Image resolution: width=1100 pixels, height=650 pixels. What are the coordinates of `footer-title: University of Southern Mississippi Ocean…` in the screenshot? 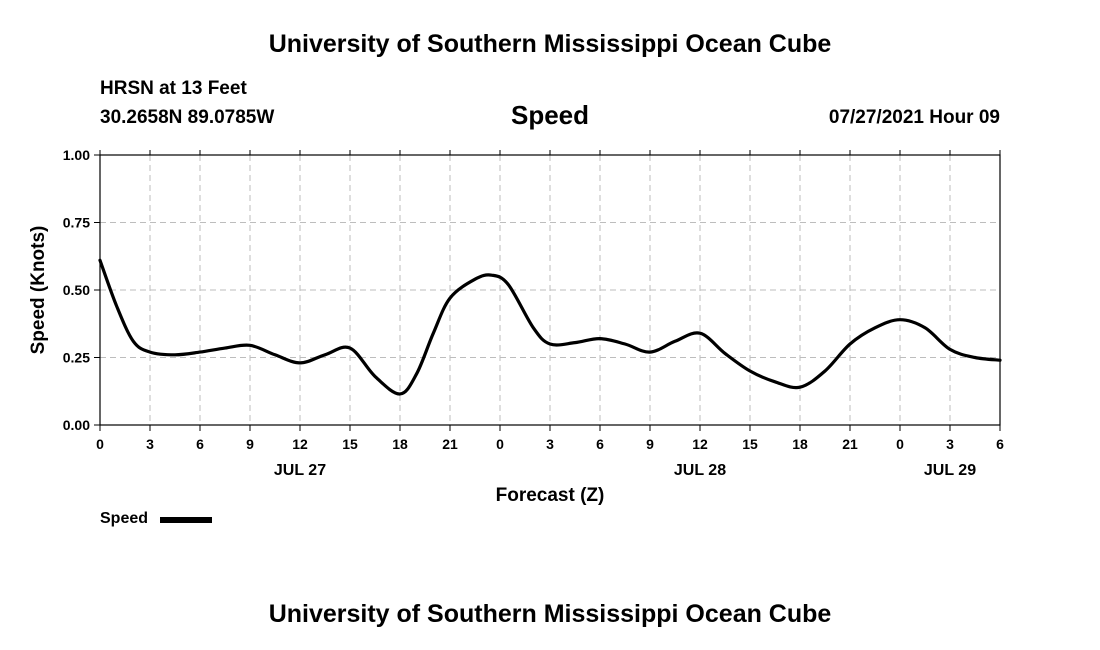 It's located at (550, 614).